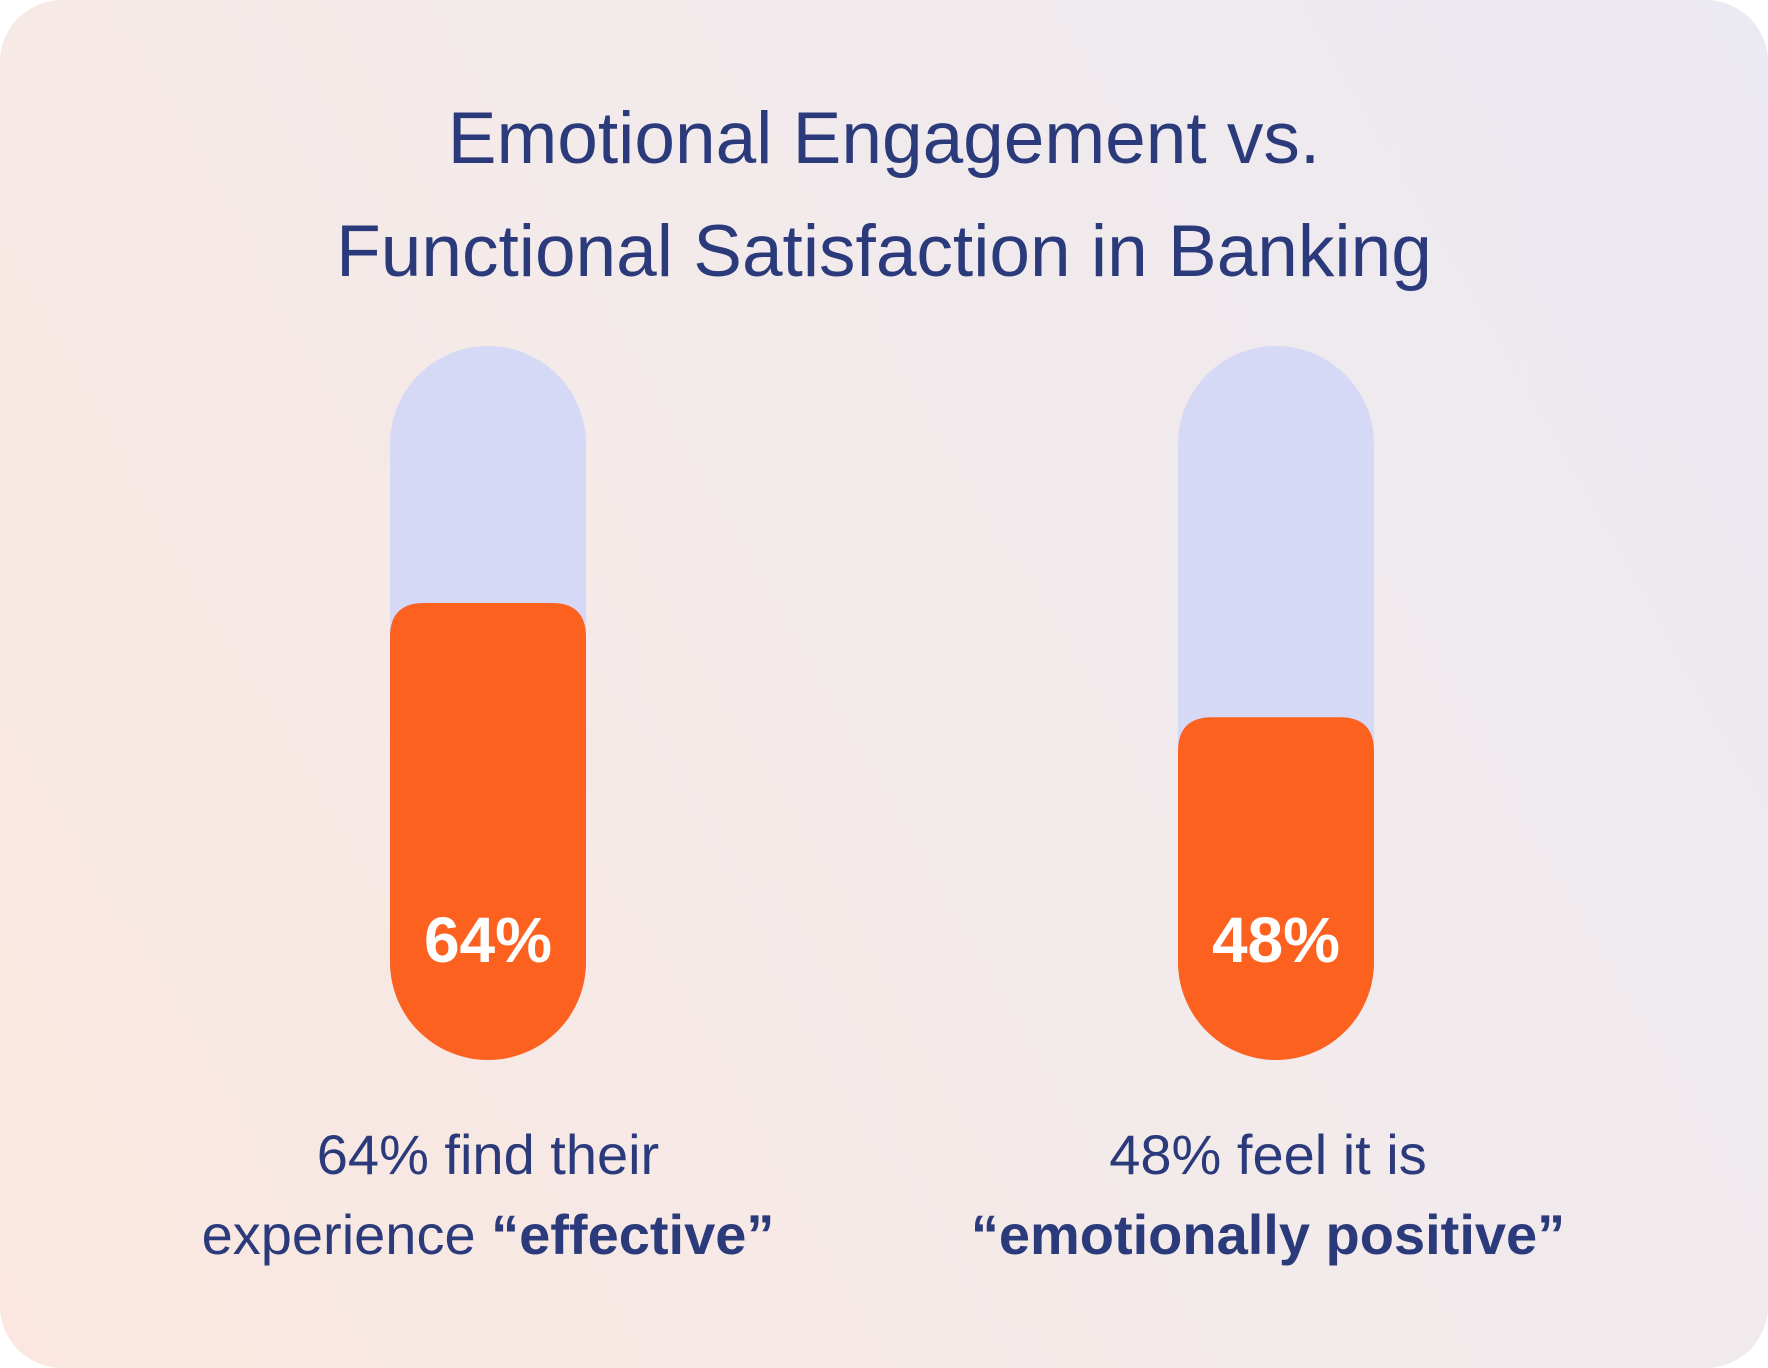 Image resolution: width=1768 pixels, height=1368 pixels. I want to click on value-label-effective: 64%, so click(488, 940).